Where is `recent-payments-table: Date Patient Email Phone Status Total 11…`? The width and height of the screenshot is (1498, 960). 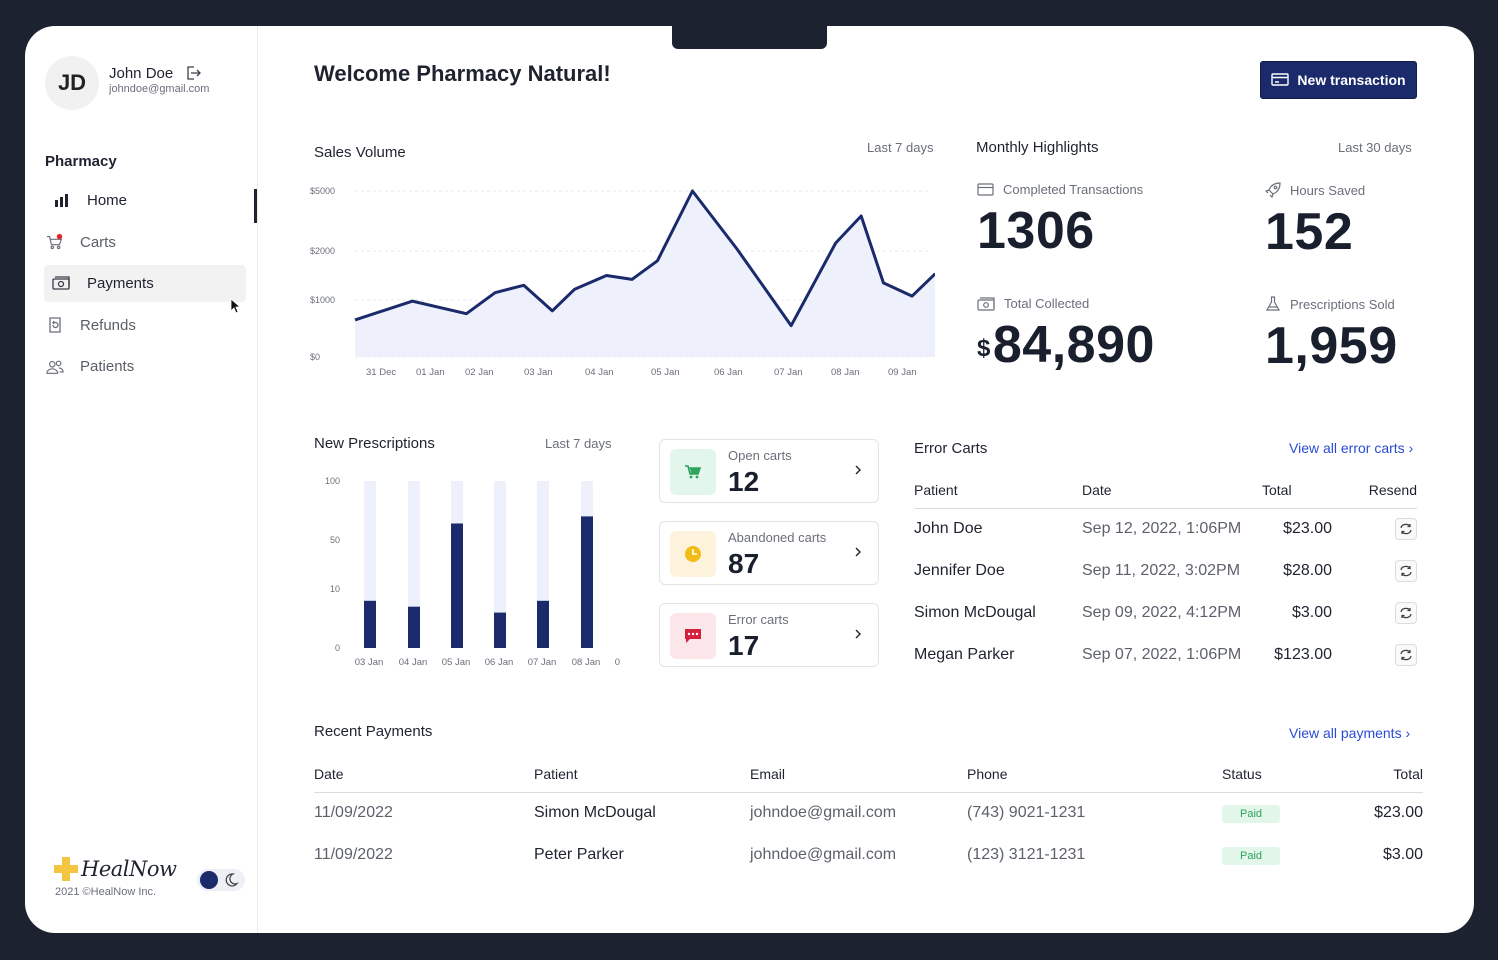 recent-payments-table: Date Patient Email Phone Status Total 11… is located at coordinates (868, 816).